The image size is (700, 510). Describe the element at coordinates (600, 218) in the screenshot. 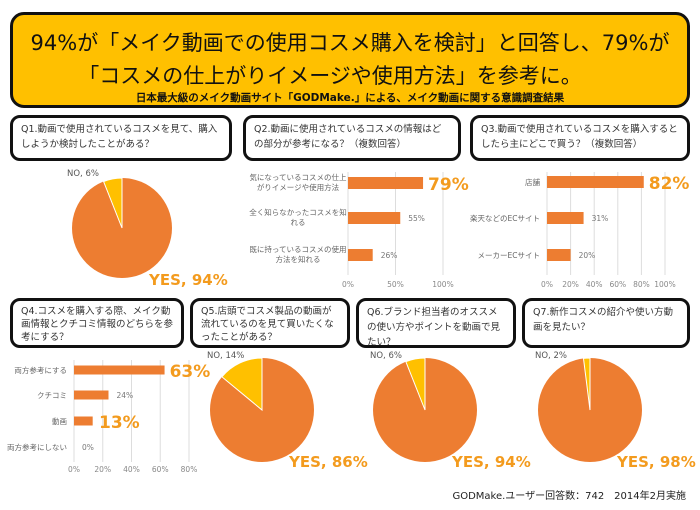

I see `value-label: 31%` at that location.